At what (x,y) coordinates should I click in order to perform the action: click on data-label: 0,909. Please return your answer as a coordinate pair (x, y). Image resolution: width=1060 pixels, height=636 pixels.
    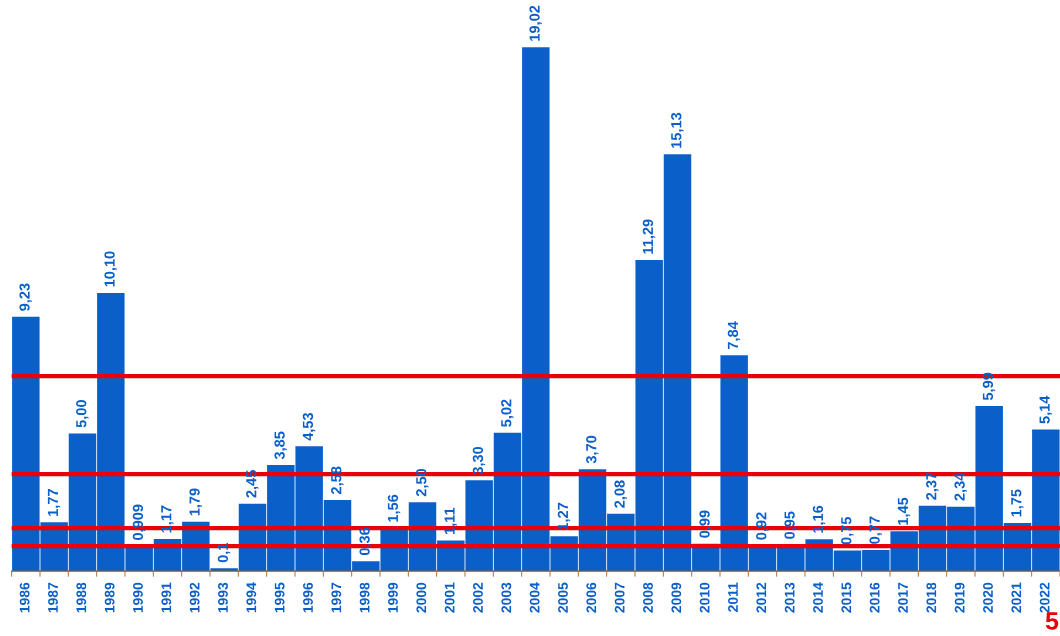
    Looking at the image, I should click on (139, 522).